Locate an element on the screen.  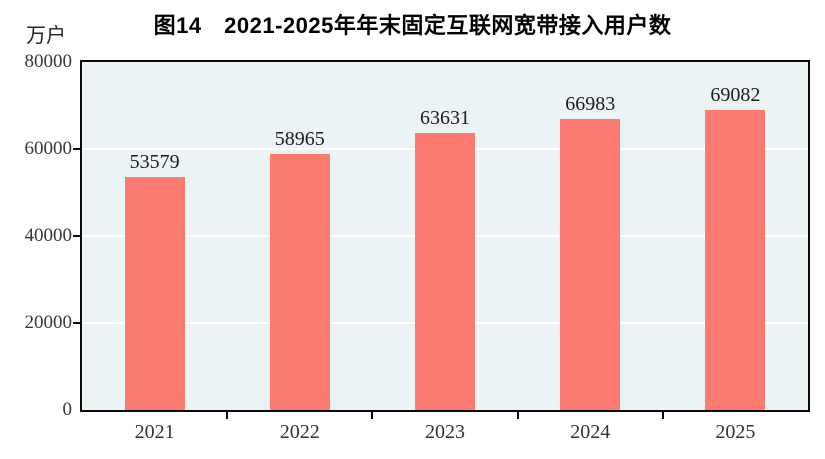
bar-value-label-2021: 53579 is located at coordinates (154, 161).